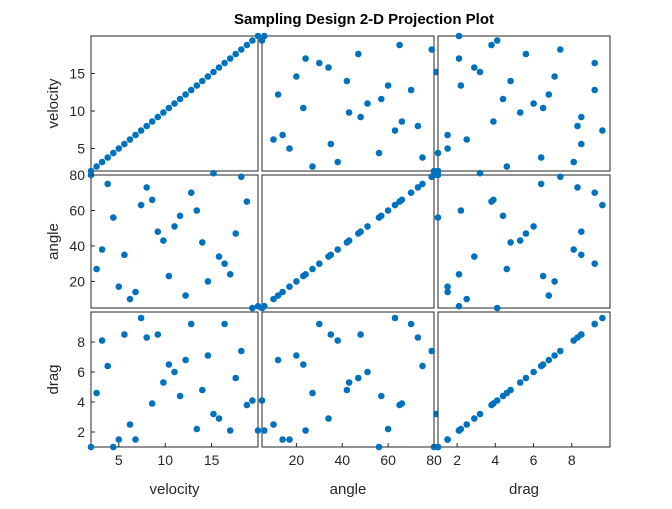  What do you see at coordinates (350, 404) in the screenshot?
I see `panel-drag-vs-angle: 20 40 60 80 angle` at bounding box center [350, 404].